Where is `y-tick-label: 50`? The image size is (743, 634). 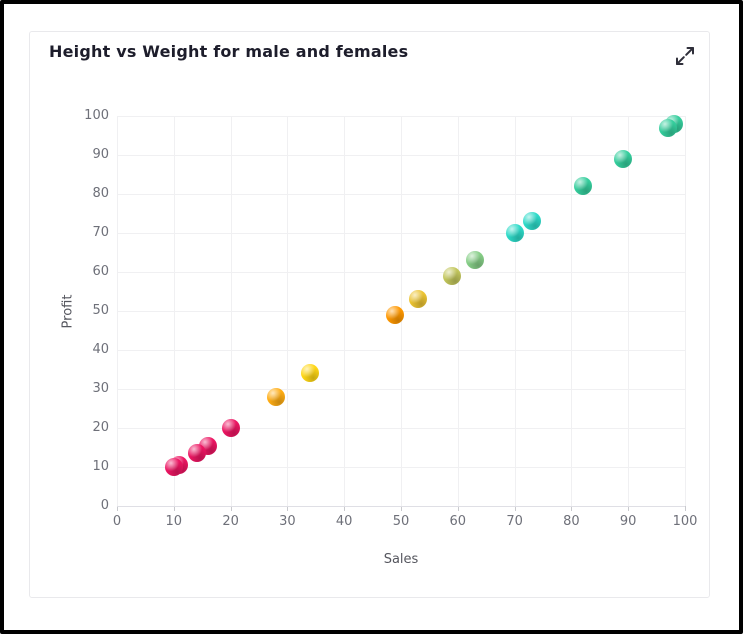
y-tick-label: 50 is located at coordinates (100, 310).